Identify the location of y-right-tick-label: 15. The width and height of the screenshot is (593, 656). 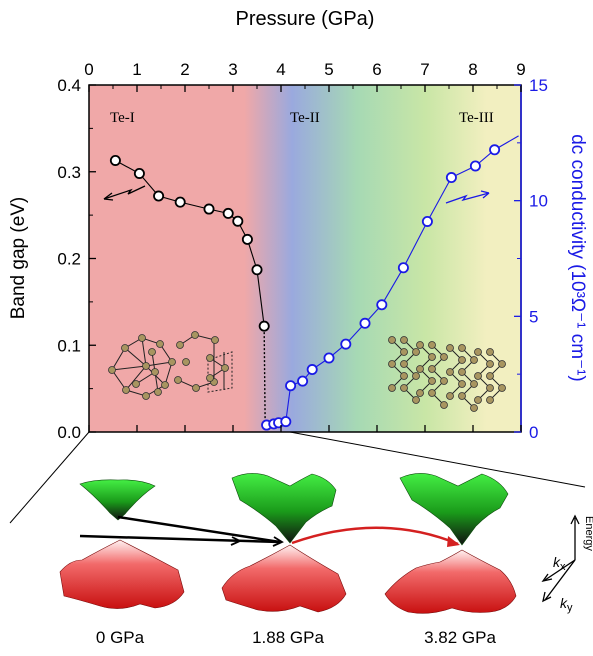
(538, 85).